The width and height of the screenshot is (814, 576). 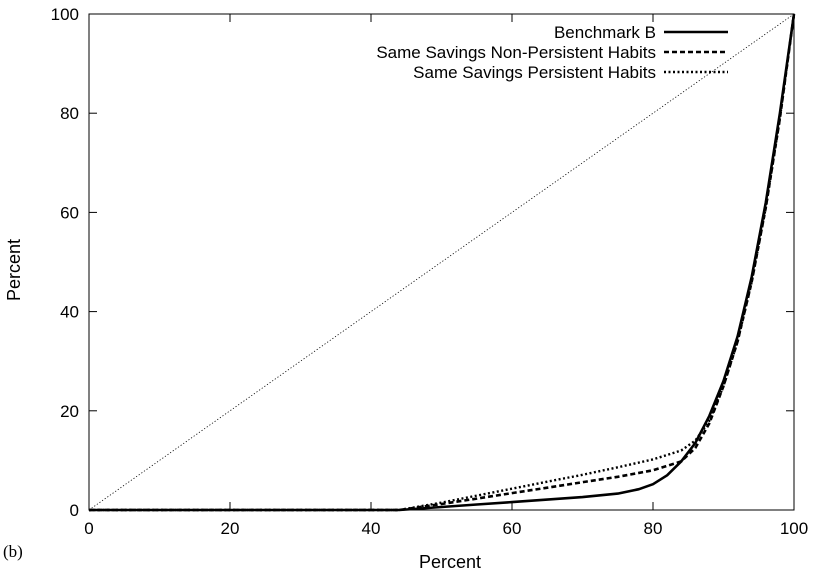 I want to click on x-tick-label: 20, so click(x=230, y=528).